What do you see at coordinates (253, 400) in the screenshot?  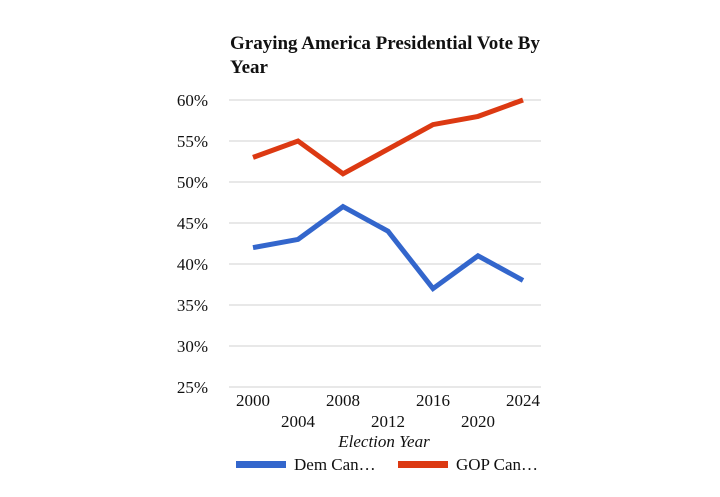 I see `x-tick-label: 2000` at bounding box center [253, 400].